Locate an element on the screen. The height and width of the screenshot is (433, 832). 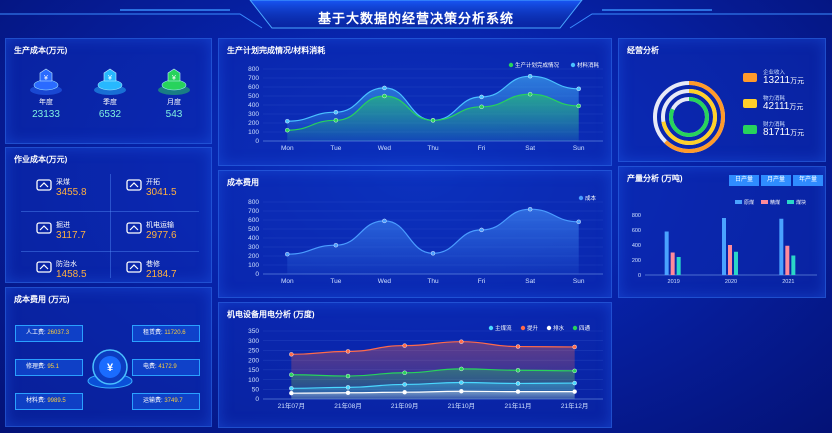
page-title: 基于大数据的经营决策分析系统 is located at coordinates (415, 18).